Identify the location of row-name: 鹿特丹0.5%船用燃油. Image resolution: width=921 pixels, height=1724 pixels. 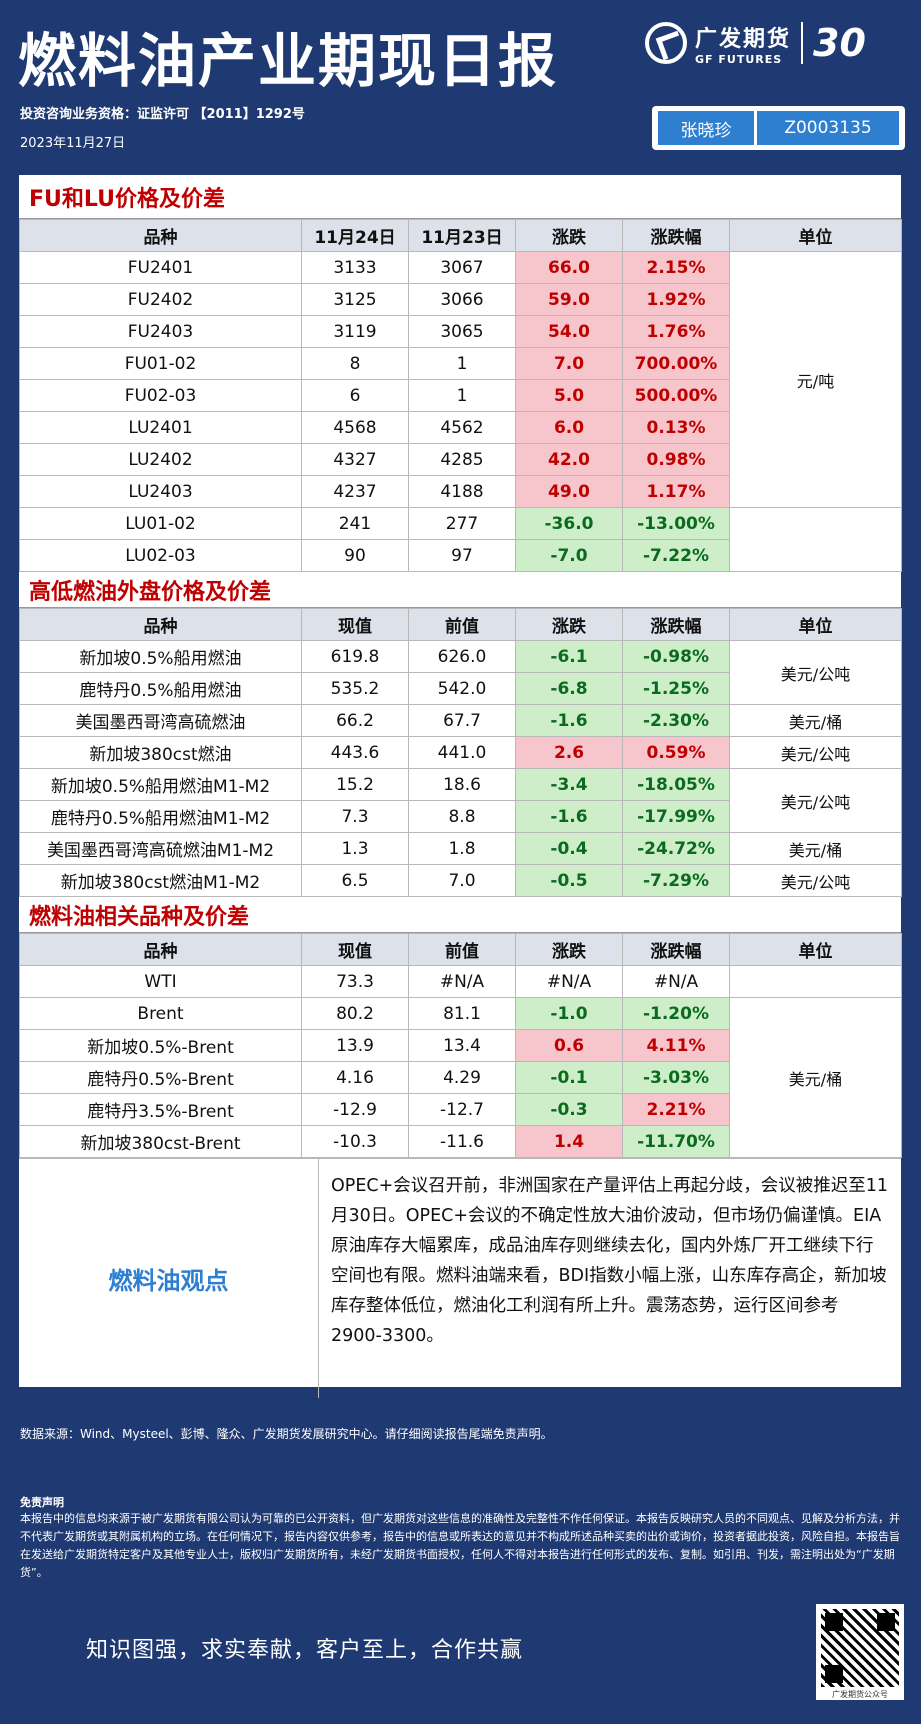
(160, 688).